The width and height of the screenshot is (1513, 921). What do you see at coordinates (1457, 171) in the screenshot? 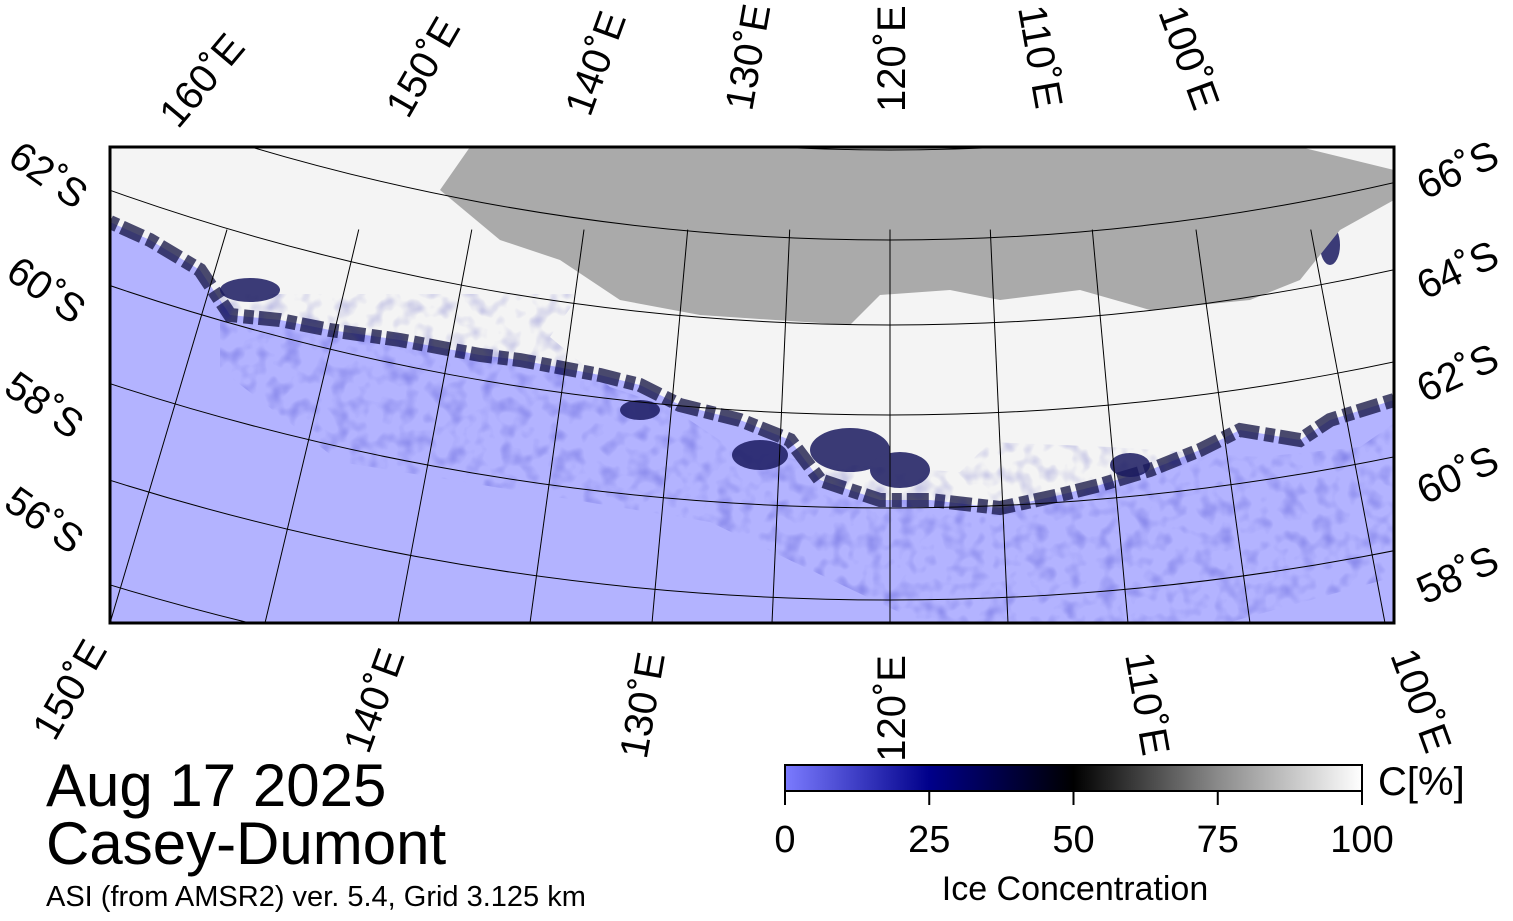
I see `lat-label: 66˚S` at bounding box center [1457, 171].